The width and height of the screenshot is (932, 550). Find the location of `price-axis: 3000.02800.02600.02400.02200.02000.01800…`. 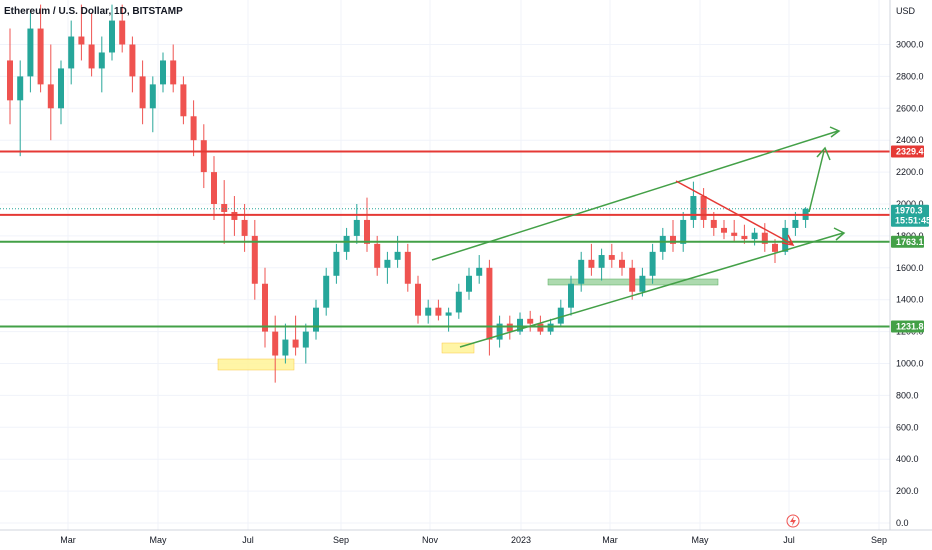

price-axis: 3000.02800.02600.02400.02200.02000.01800… is located at coordinates (910, 284).